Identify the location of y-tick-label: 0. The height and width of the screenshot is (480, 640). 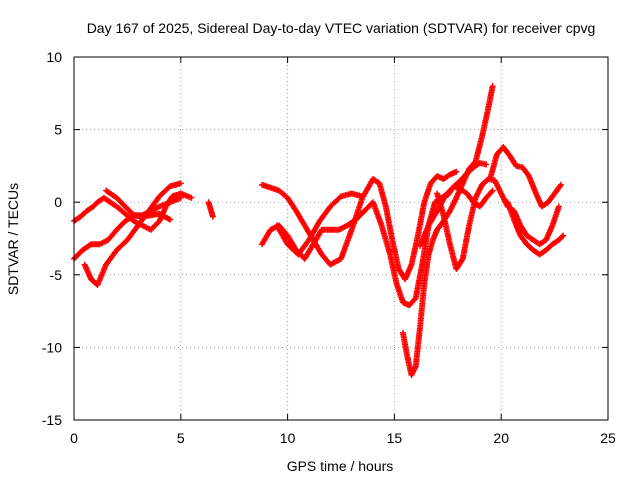
(58, 202).